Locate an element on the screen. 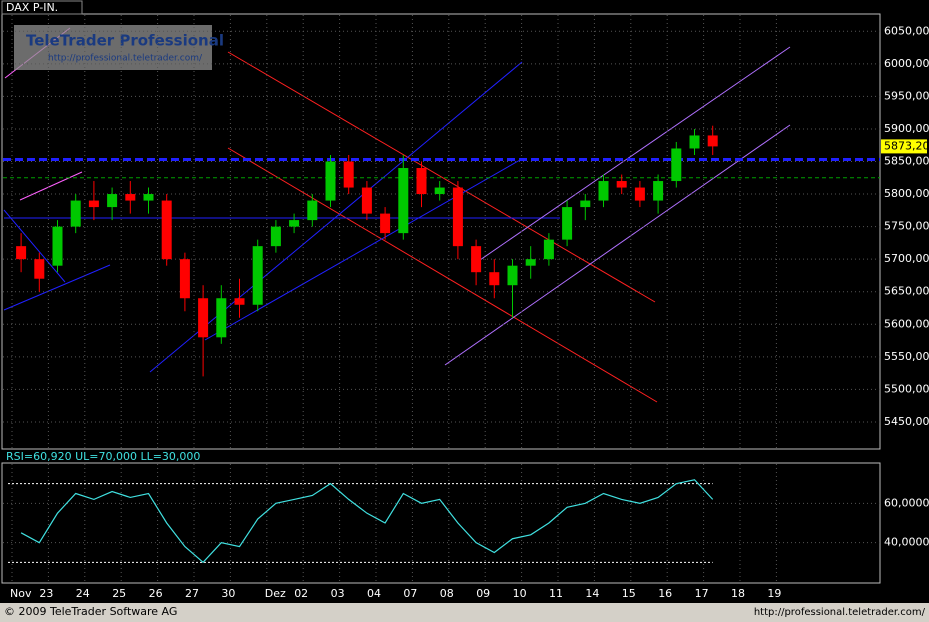 This screenshot has width=929, height=622. title-box is located at coordinates (42, 7).